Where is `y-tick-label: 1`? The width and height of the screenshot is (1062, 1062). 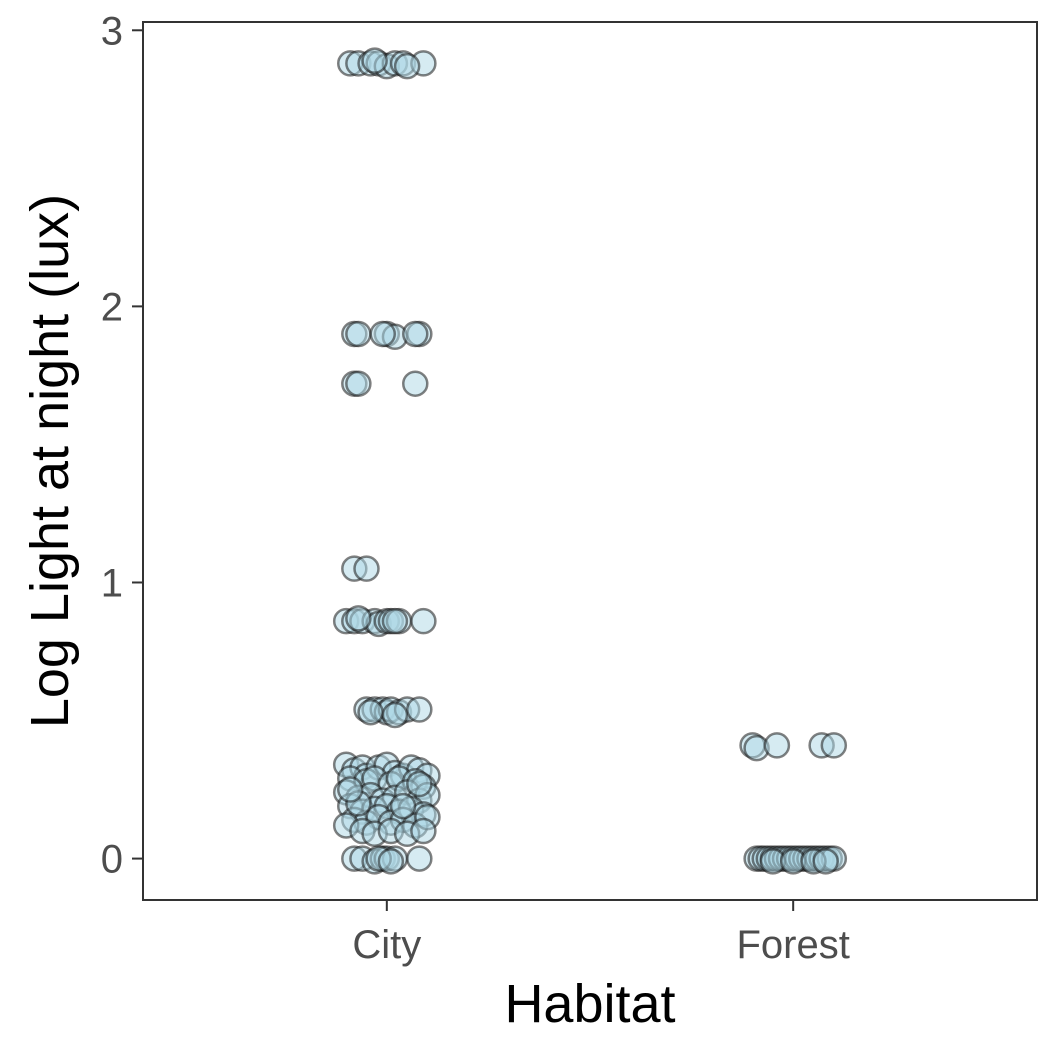 y-tick-label: 1 is located at coordinates (112, 583).